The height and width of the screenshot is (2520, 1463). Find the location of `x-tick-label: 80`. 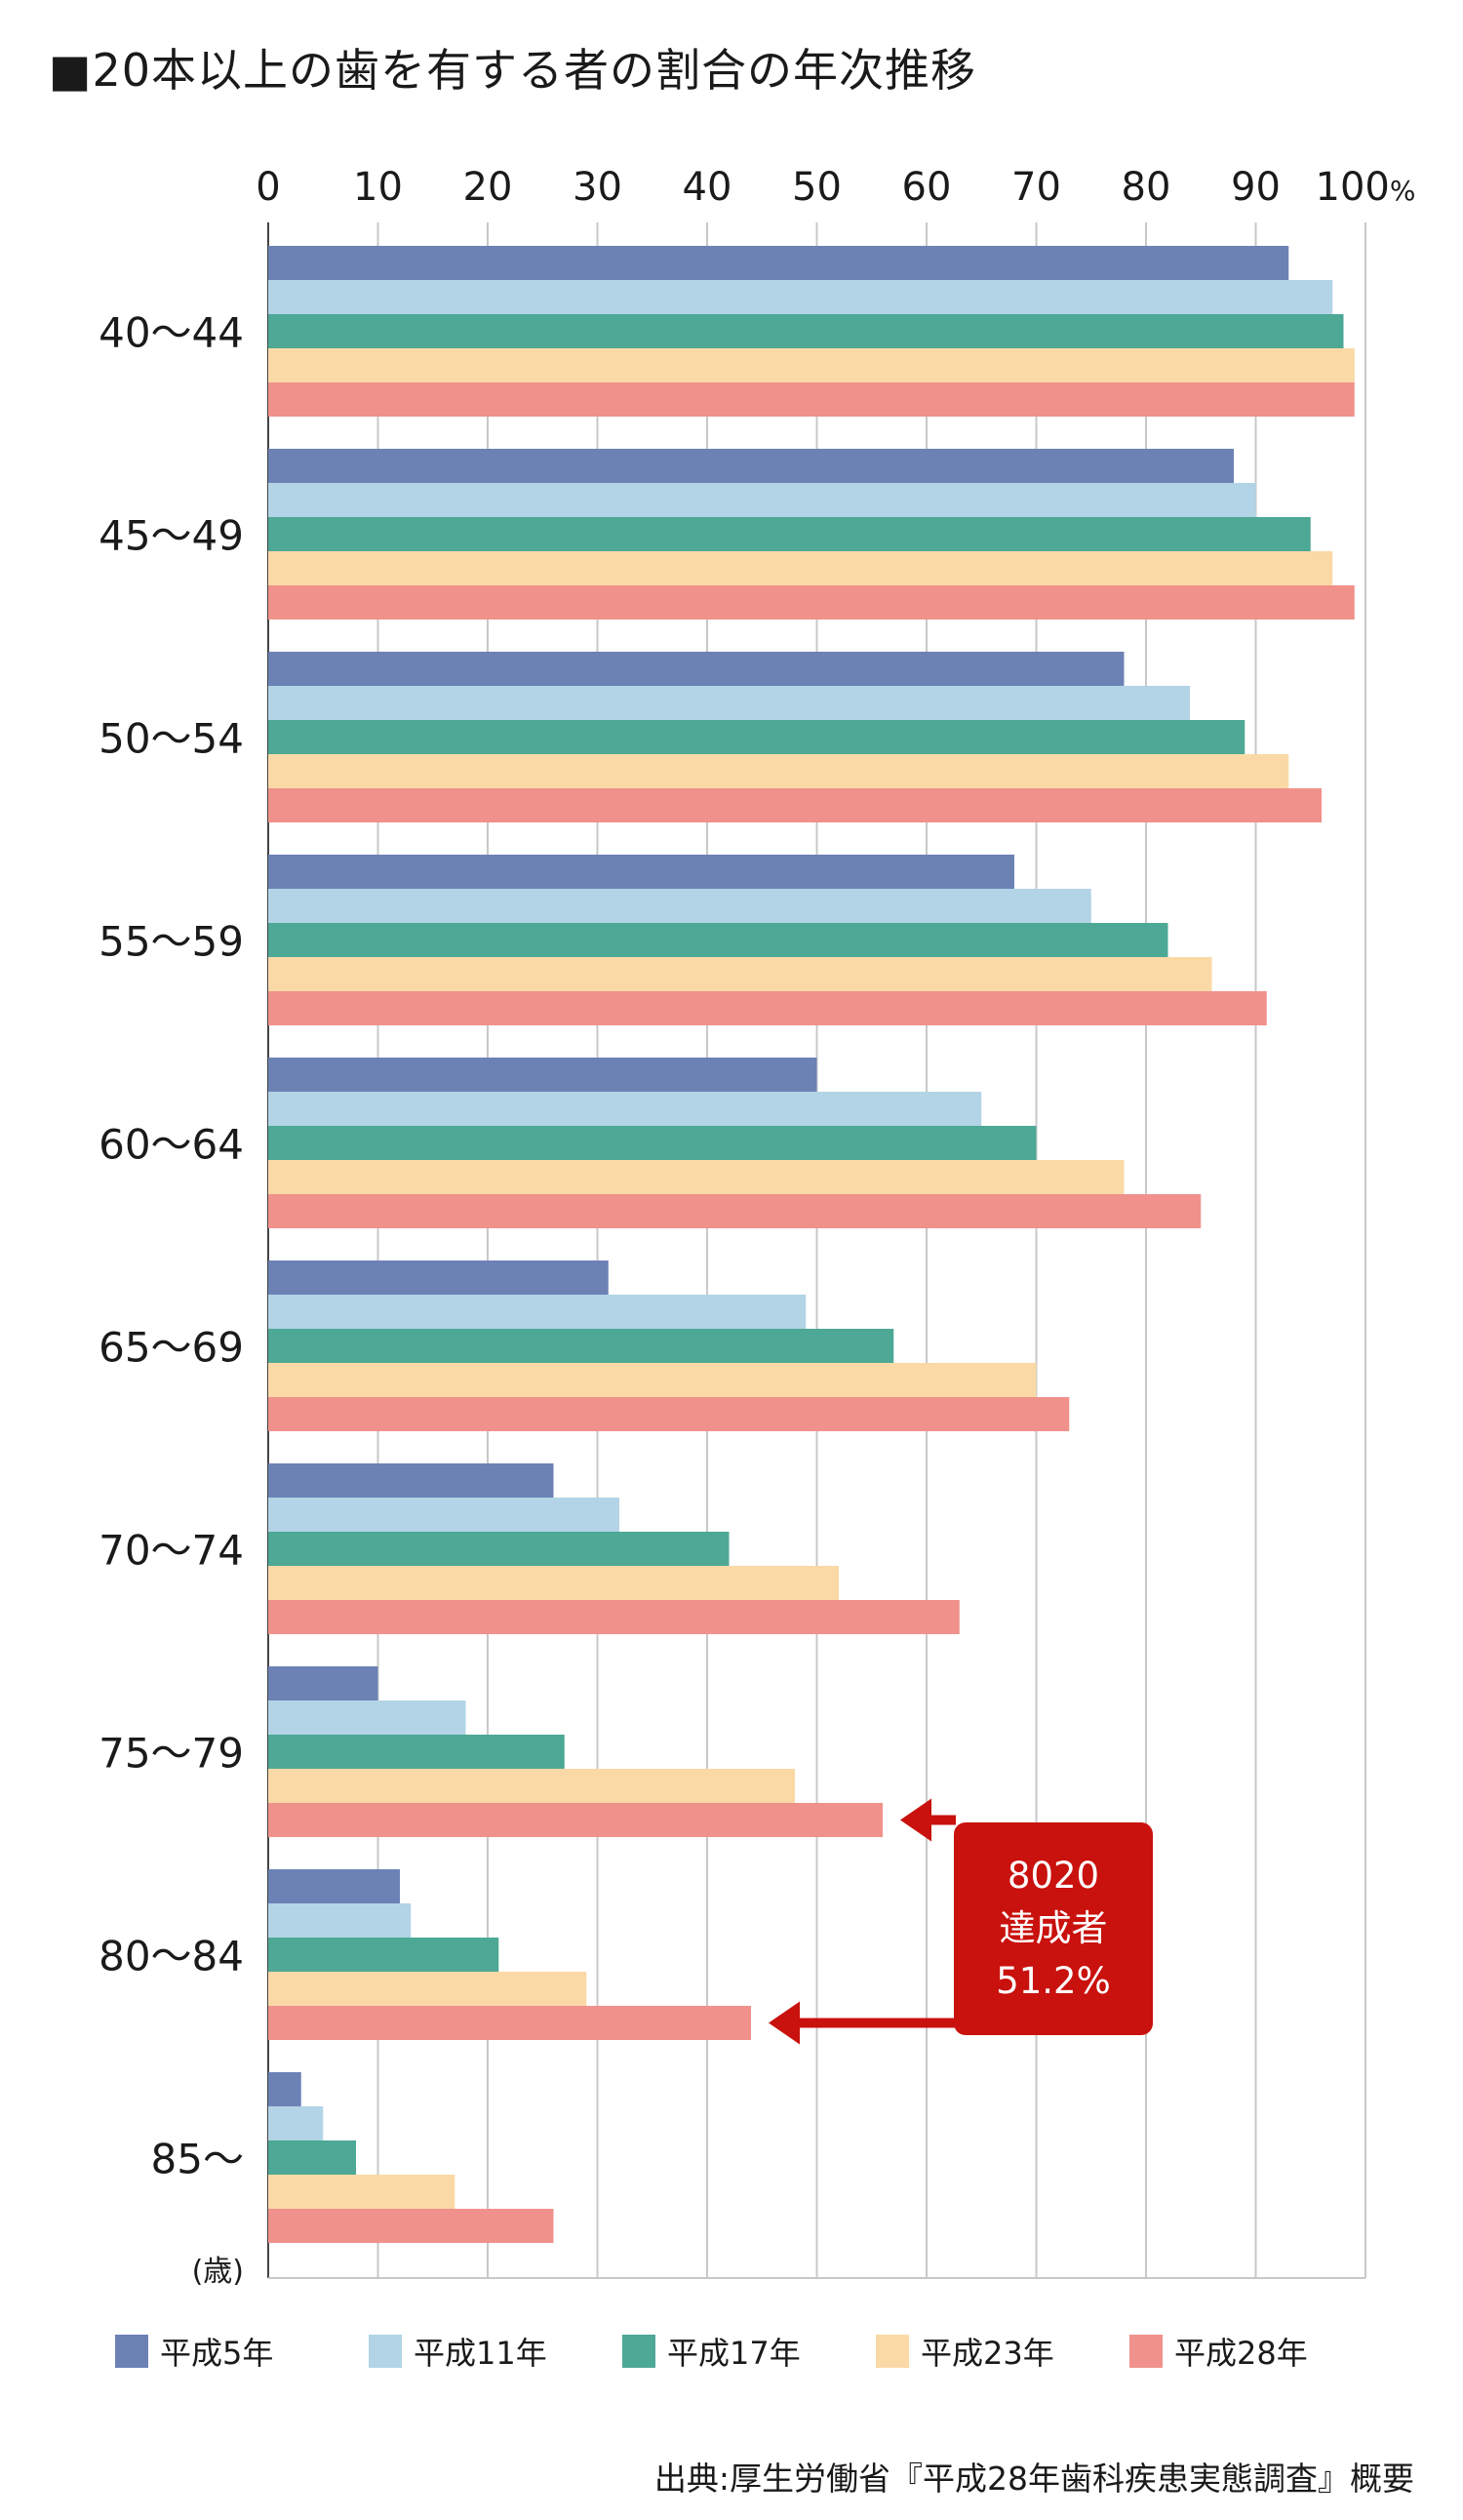

x-tick-label: 80 is located at coordinates (1147, 187).